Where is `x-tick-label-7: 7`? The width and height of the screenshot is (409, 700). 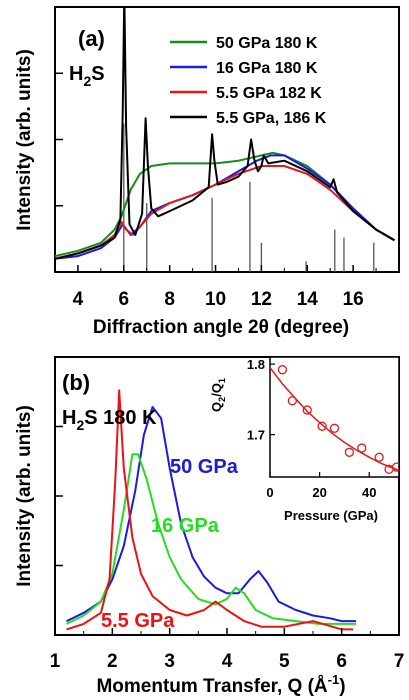 x-tick-label-7: 7 is located at coordinates (399, 661).